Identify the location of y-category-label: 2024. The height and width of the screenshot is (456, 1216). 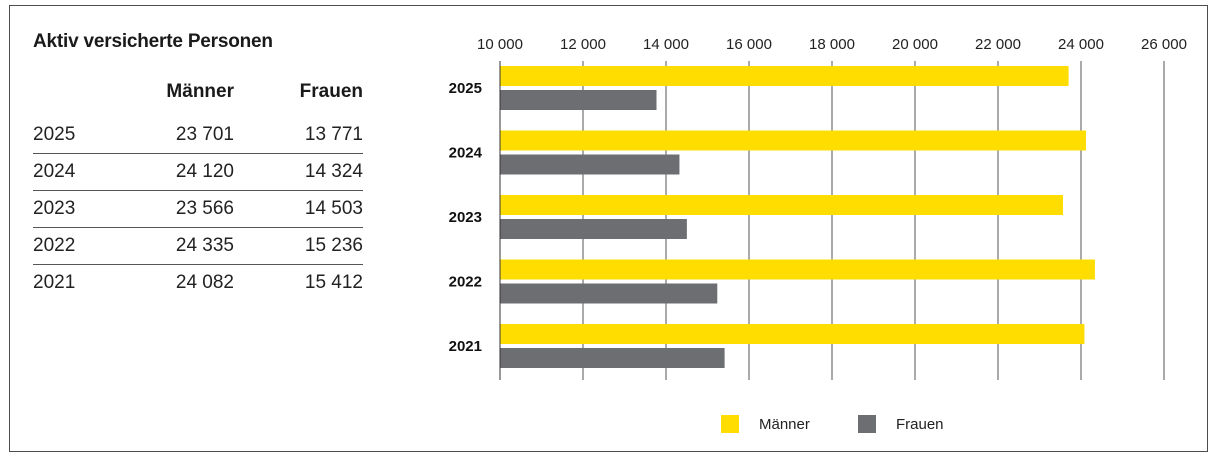
(466, 153).